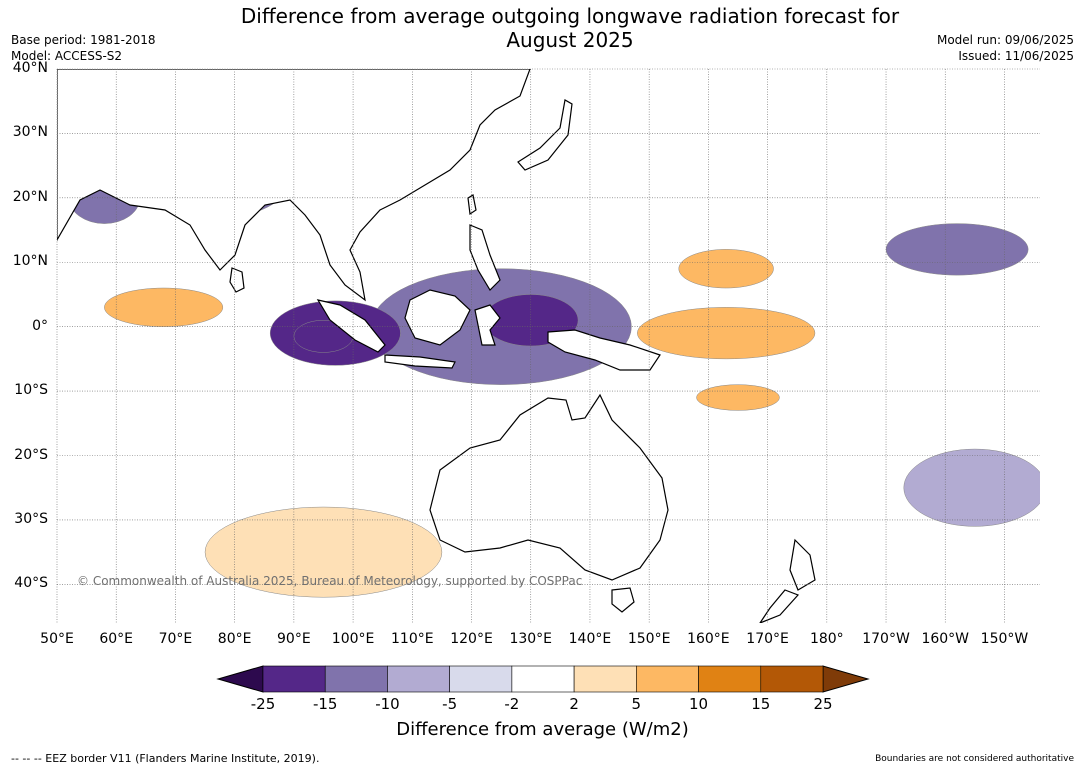 The image size is (1085, 770). What do you see at coordinates (726, 269) in the screenshot?
I see `anomaly-region-north-pacific-west` at bounding box center [726, 269].